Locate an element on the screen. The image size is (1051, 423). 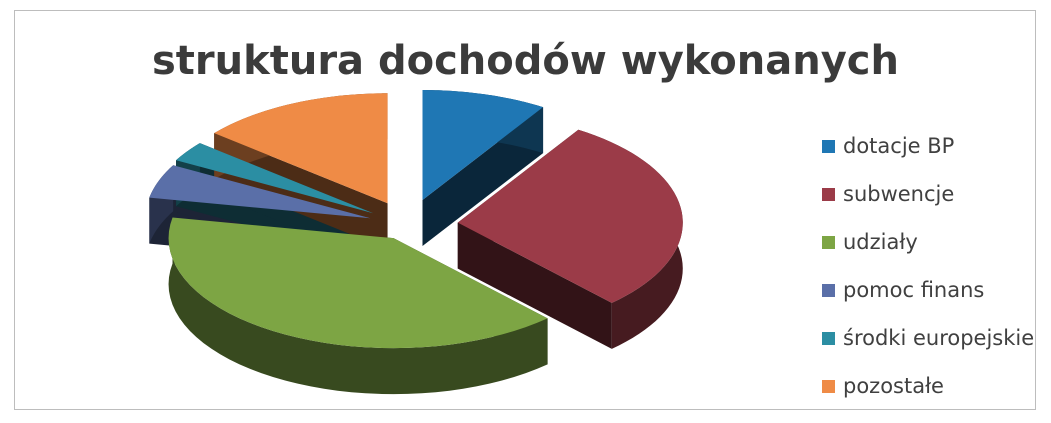
pie-slice-pozosta-e is located at coordinates (301, 148).